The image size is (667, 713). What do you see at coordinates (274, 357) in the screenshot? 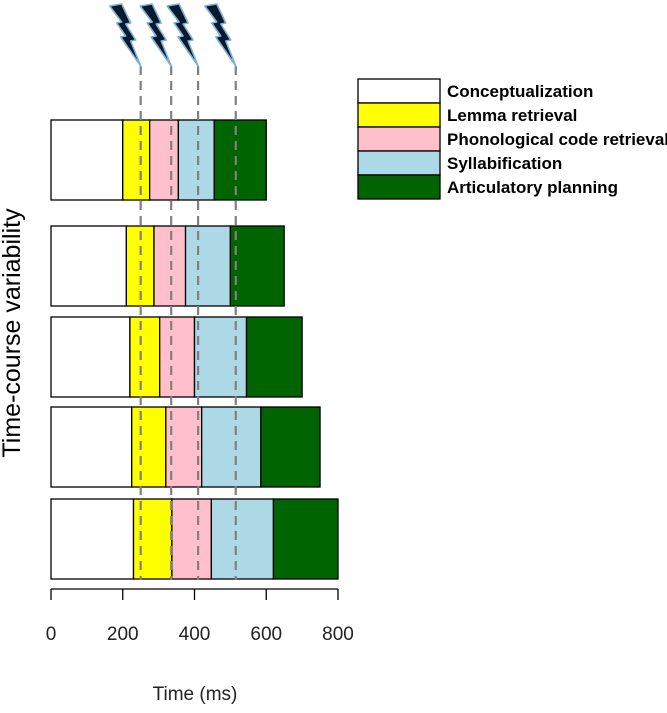
I see `bar-3-articulatory-planning` at bounding box center [274, 357].